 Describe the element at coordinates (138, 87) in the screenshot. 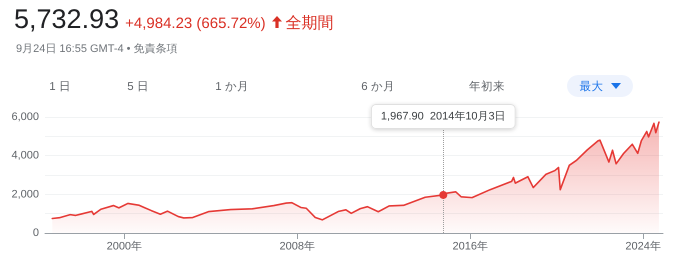

I see `text: 5 日` at that location.